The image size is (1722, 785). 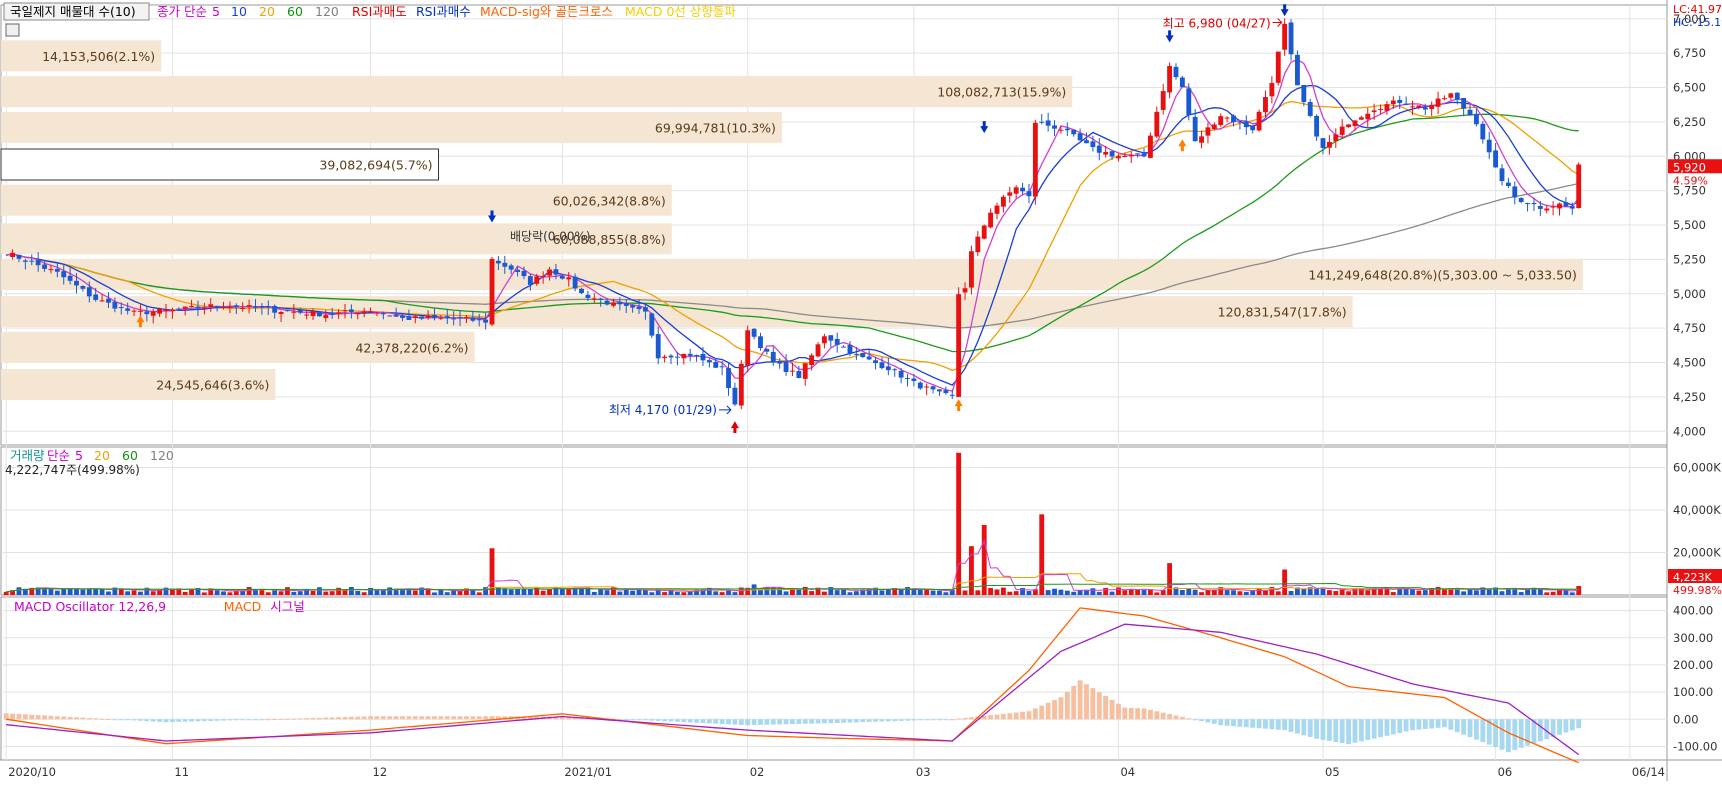 What do you see at coordinates (1689, 328) in the screenshot?
I see `price-axis-label: 4,750` at bounding box center [1689, 328].